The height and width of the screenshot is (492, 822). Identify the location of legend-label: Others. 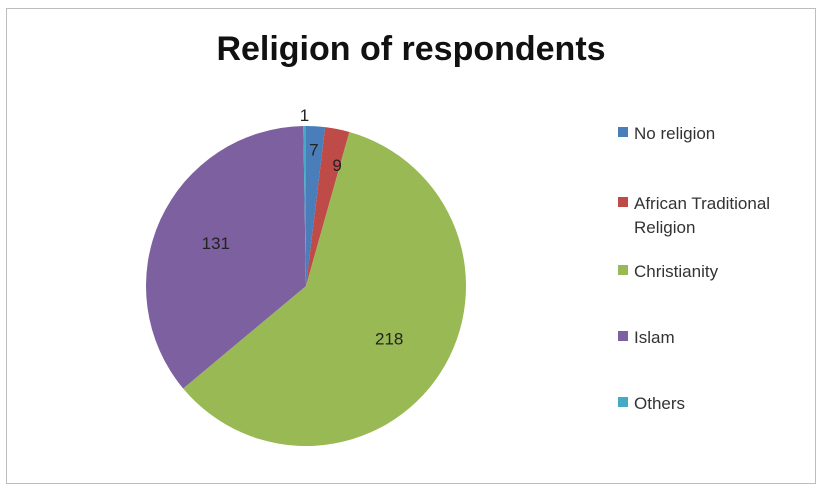
(660, 403).